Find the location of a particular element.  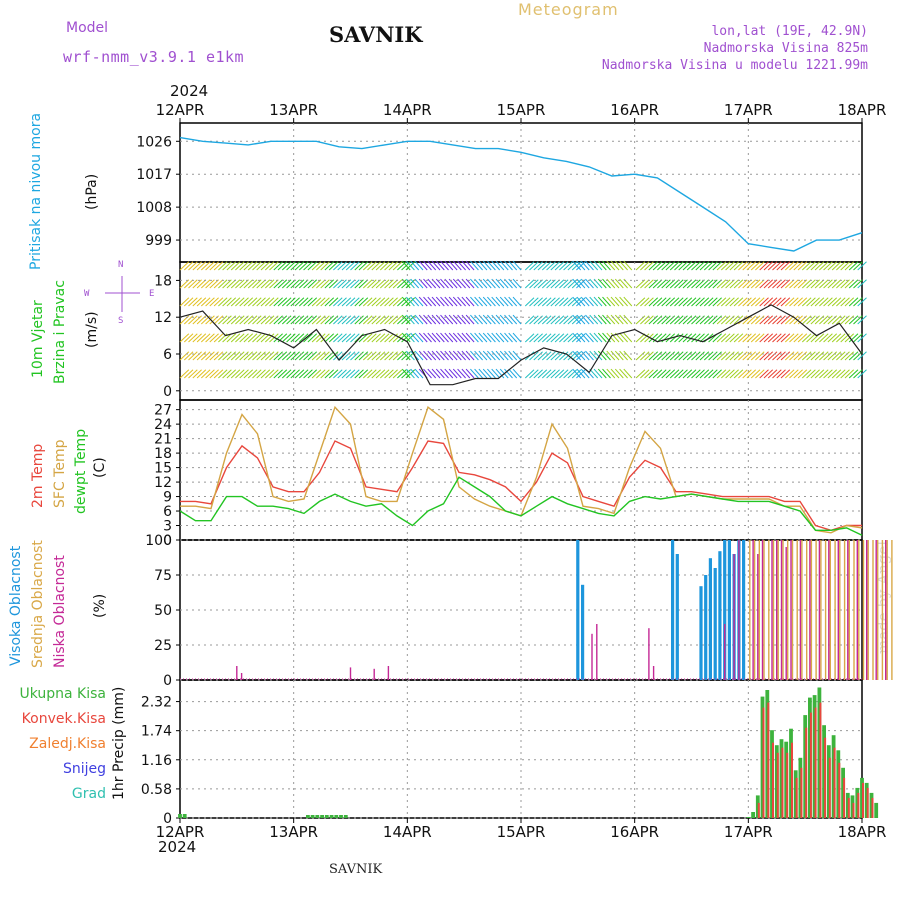

top-time-tick-label: 14APR is located at coordinates (407, 110).